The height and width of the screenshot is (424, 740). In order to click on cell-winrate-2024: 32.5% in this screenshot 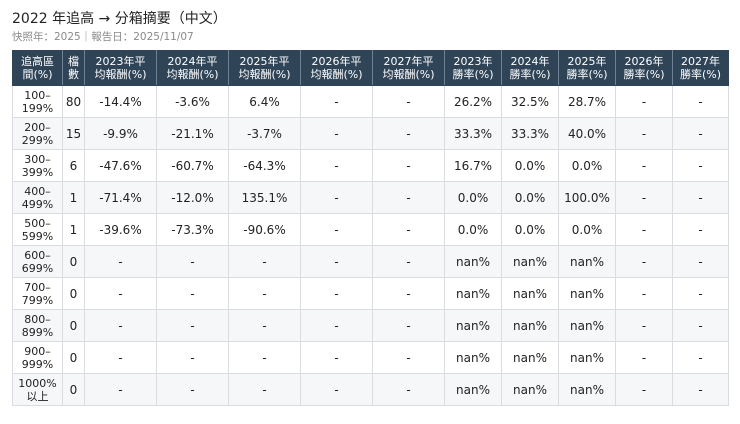, I will do `click(530, 101)`.